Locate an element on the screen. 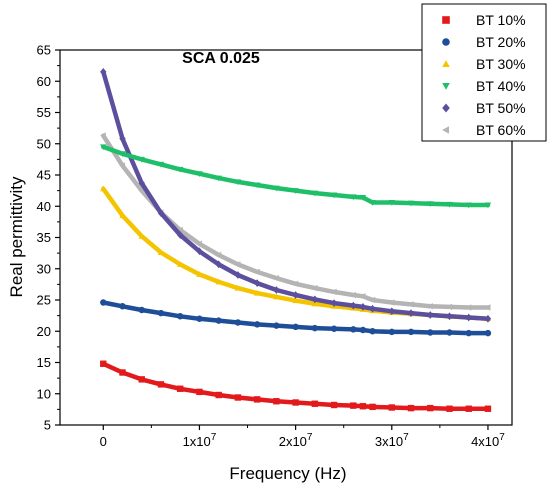 The image size is (550, 494). x-tick-label: 3x10⁷ is located at coordinates (392, 440).